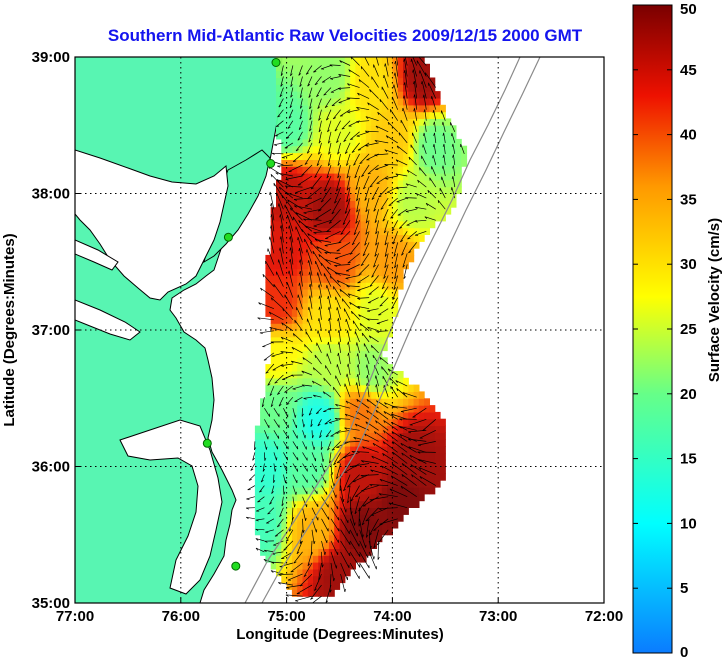  I want to click on bay-water, so click(97, 255).